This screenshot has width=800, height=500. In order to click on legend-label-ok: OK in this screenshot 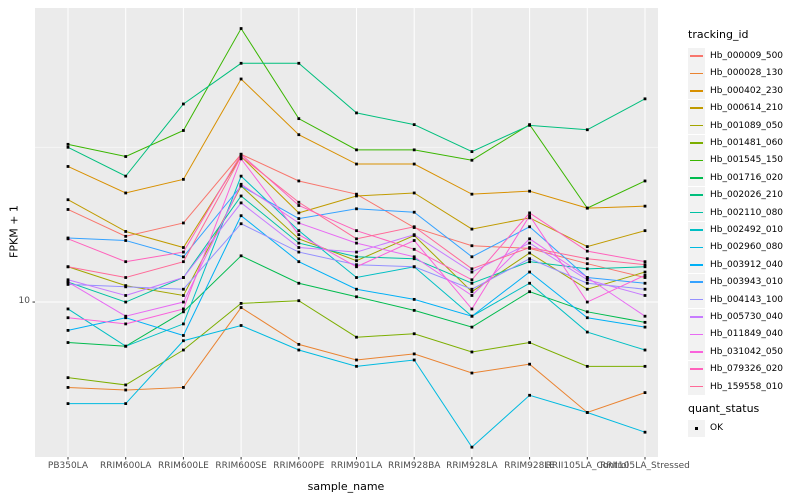, I will do `click(716, 428)`.